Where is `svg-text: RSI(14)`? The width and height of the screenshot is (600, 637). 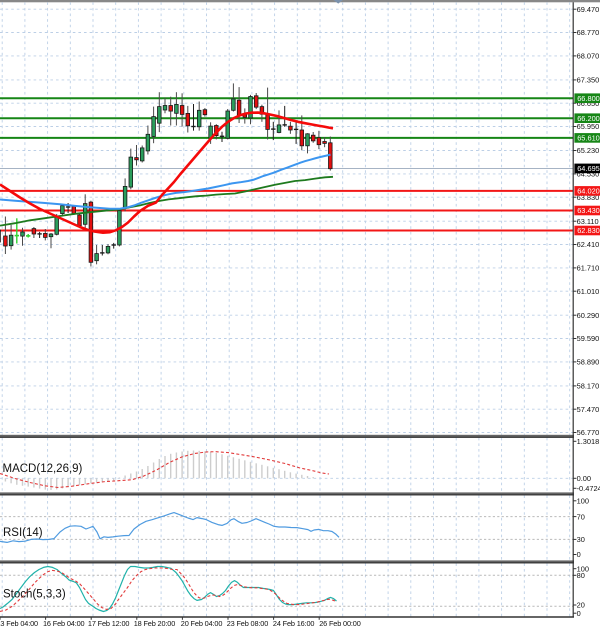
svg-text: RSI(14) is located at coordinates (23, 533).